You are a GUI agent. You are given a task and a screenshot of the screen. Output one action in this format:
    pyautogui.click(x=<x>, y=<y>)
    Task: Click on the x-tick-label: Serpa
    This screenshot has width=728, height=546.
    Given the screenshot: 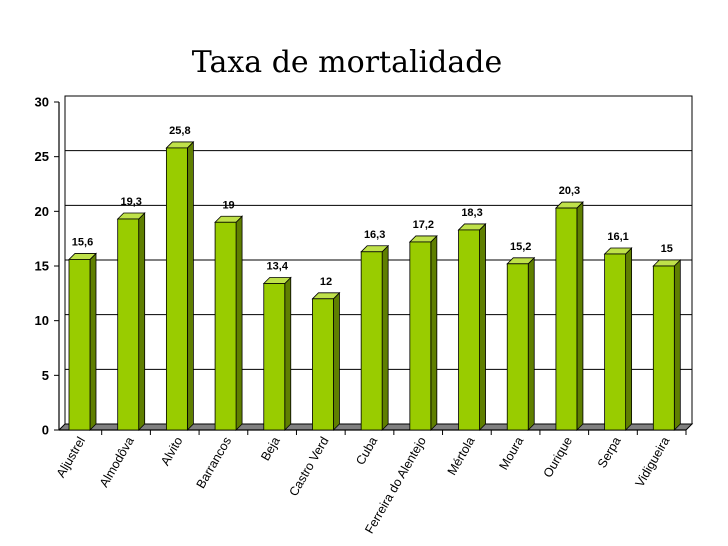 What is the action you would take?
    pyautogui.click(x=609, y=452)
    